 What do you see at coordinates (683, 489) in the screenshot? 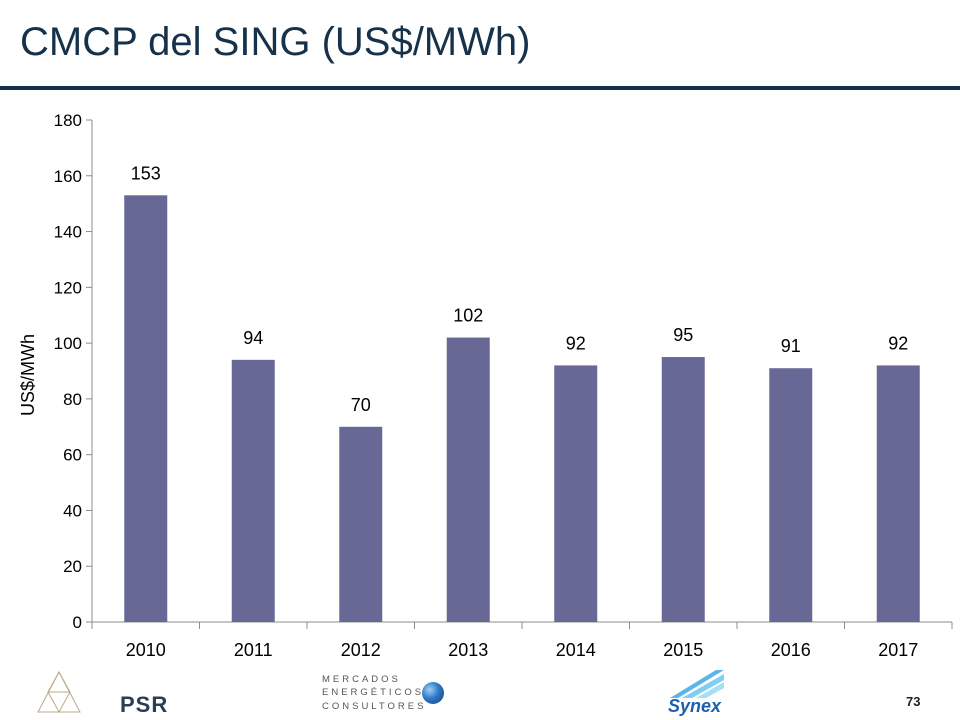
I see `bar-2015` at bounding box center [683, 489].